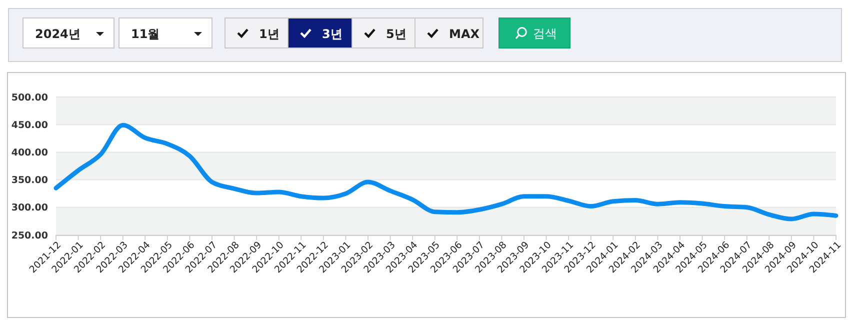 This screenshot has height=323, width=850. Describe the element at coordinates (29, 208) in the screenshot. I see `y-tick-label: 300.00` at that location.